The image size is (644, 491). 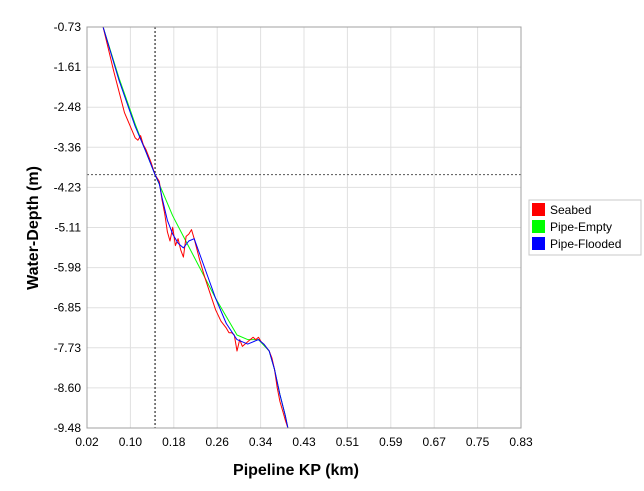 I want to click on x-tick-label: 0.83, so click(x=521, y=442).